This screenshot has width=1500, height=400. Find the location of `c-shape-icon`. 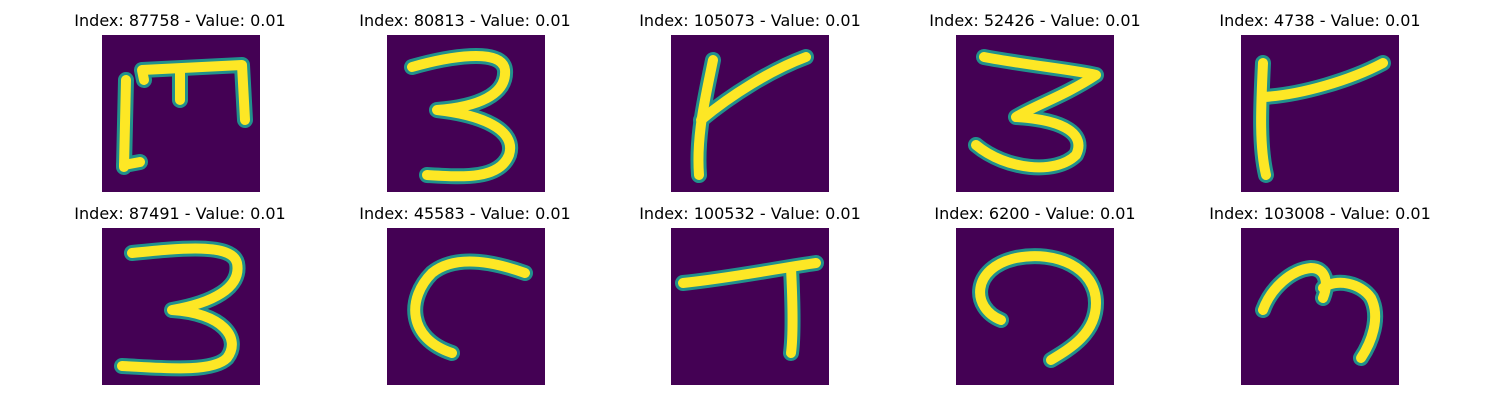

c-shape-icon is located at coordinates (466, 306).